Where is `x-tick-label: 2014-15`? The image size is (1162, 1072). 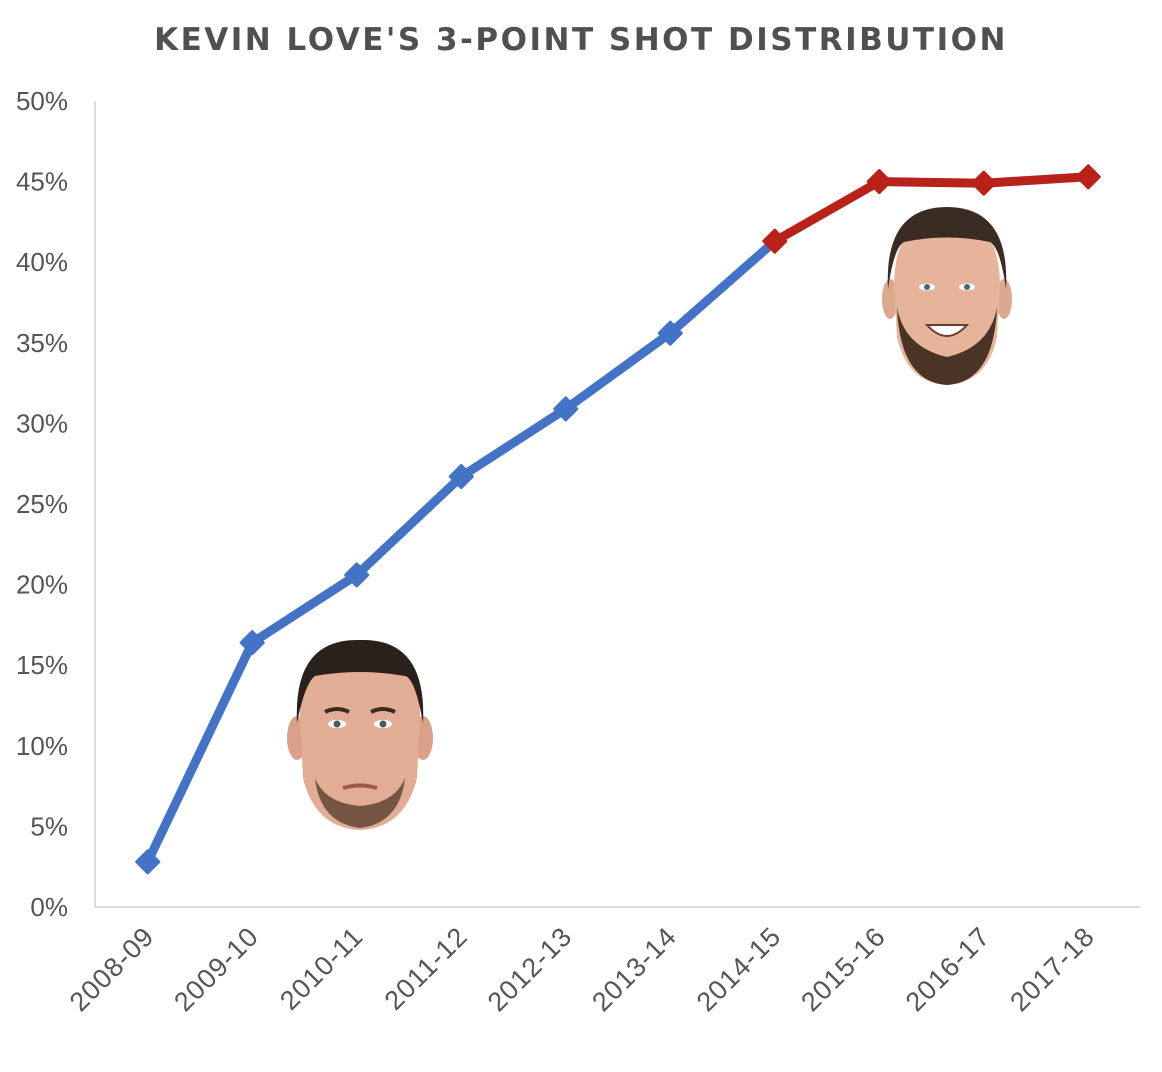
x-tick-label: 2014-15 is located at coordinates (739, 969).